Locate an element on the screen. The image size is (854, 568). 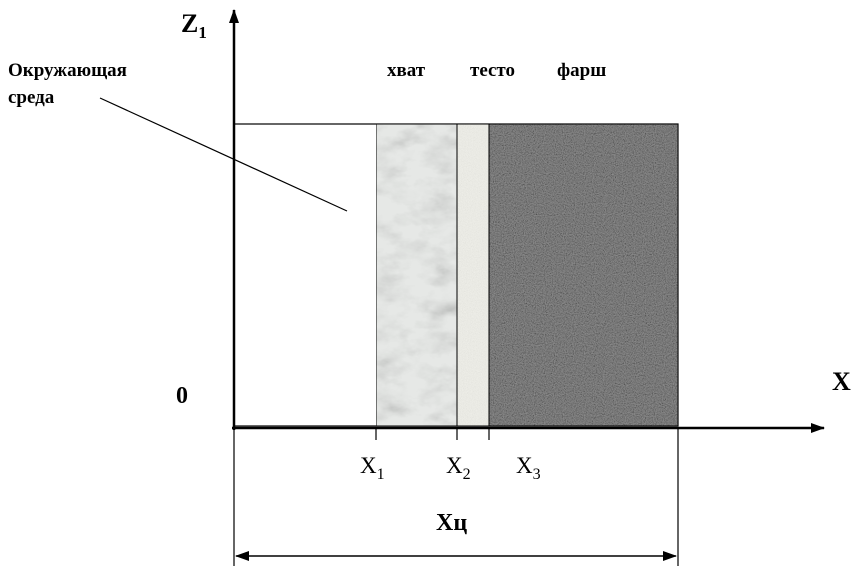
layer-label-testo: тесто is located at coordinates (492, 70).